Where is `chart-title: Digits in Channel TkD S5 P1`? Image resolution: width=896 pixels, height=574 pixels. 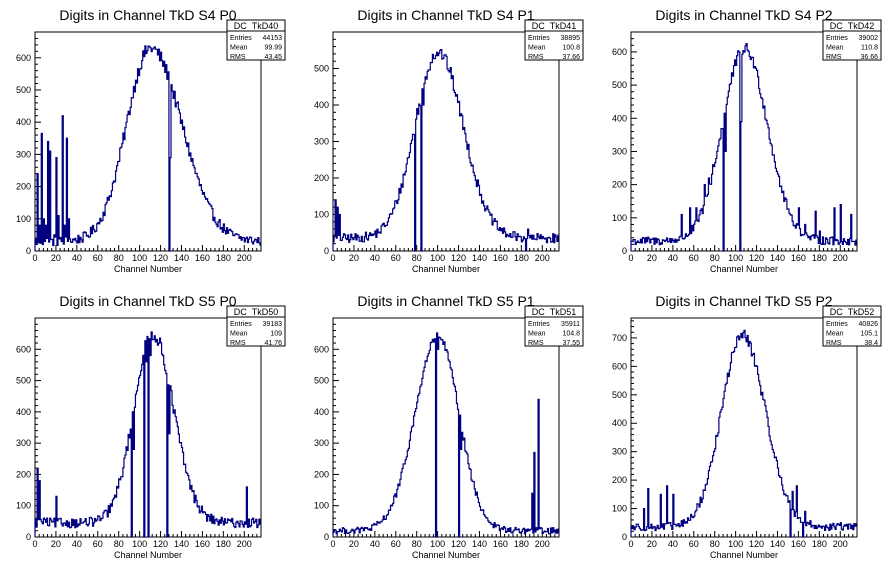 chart-title: Digits in Channel TkD S5 P1 is located at coordinates (445, 301).